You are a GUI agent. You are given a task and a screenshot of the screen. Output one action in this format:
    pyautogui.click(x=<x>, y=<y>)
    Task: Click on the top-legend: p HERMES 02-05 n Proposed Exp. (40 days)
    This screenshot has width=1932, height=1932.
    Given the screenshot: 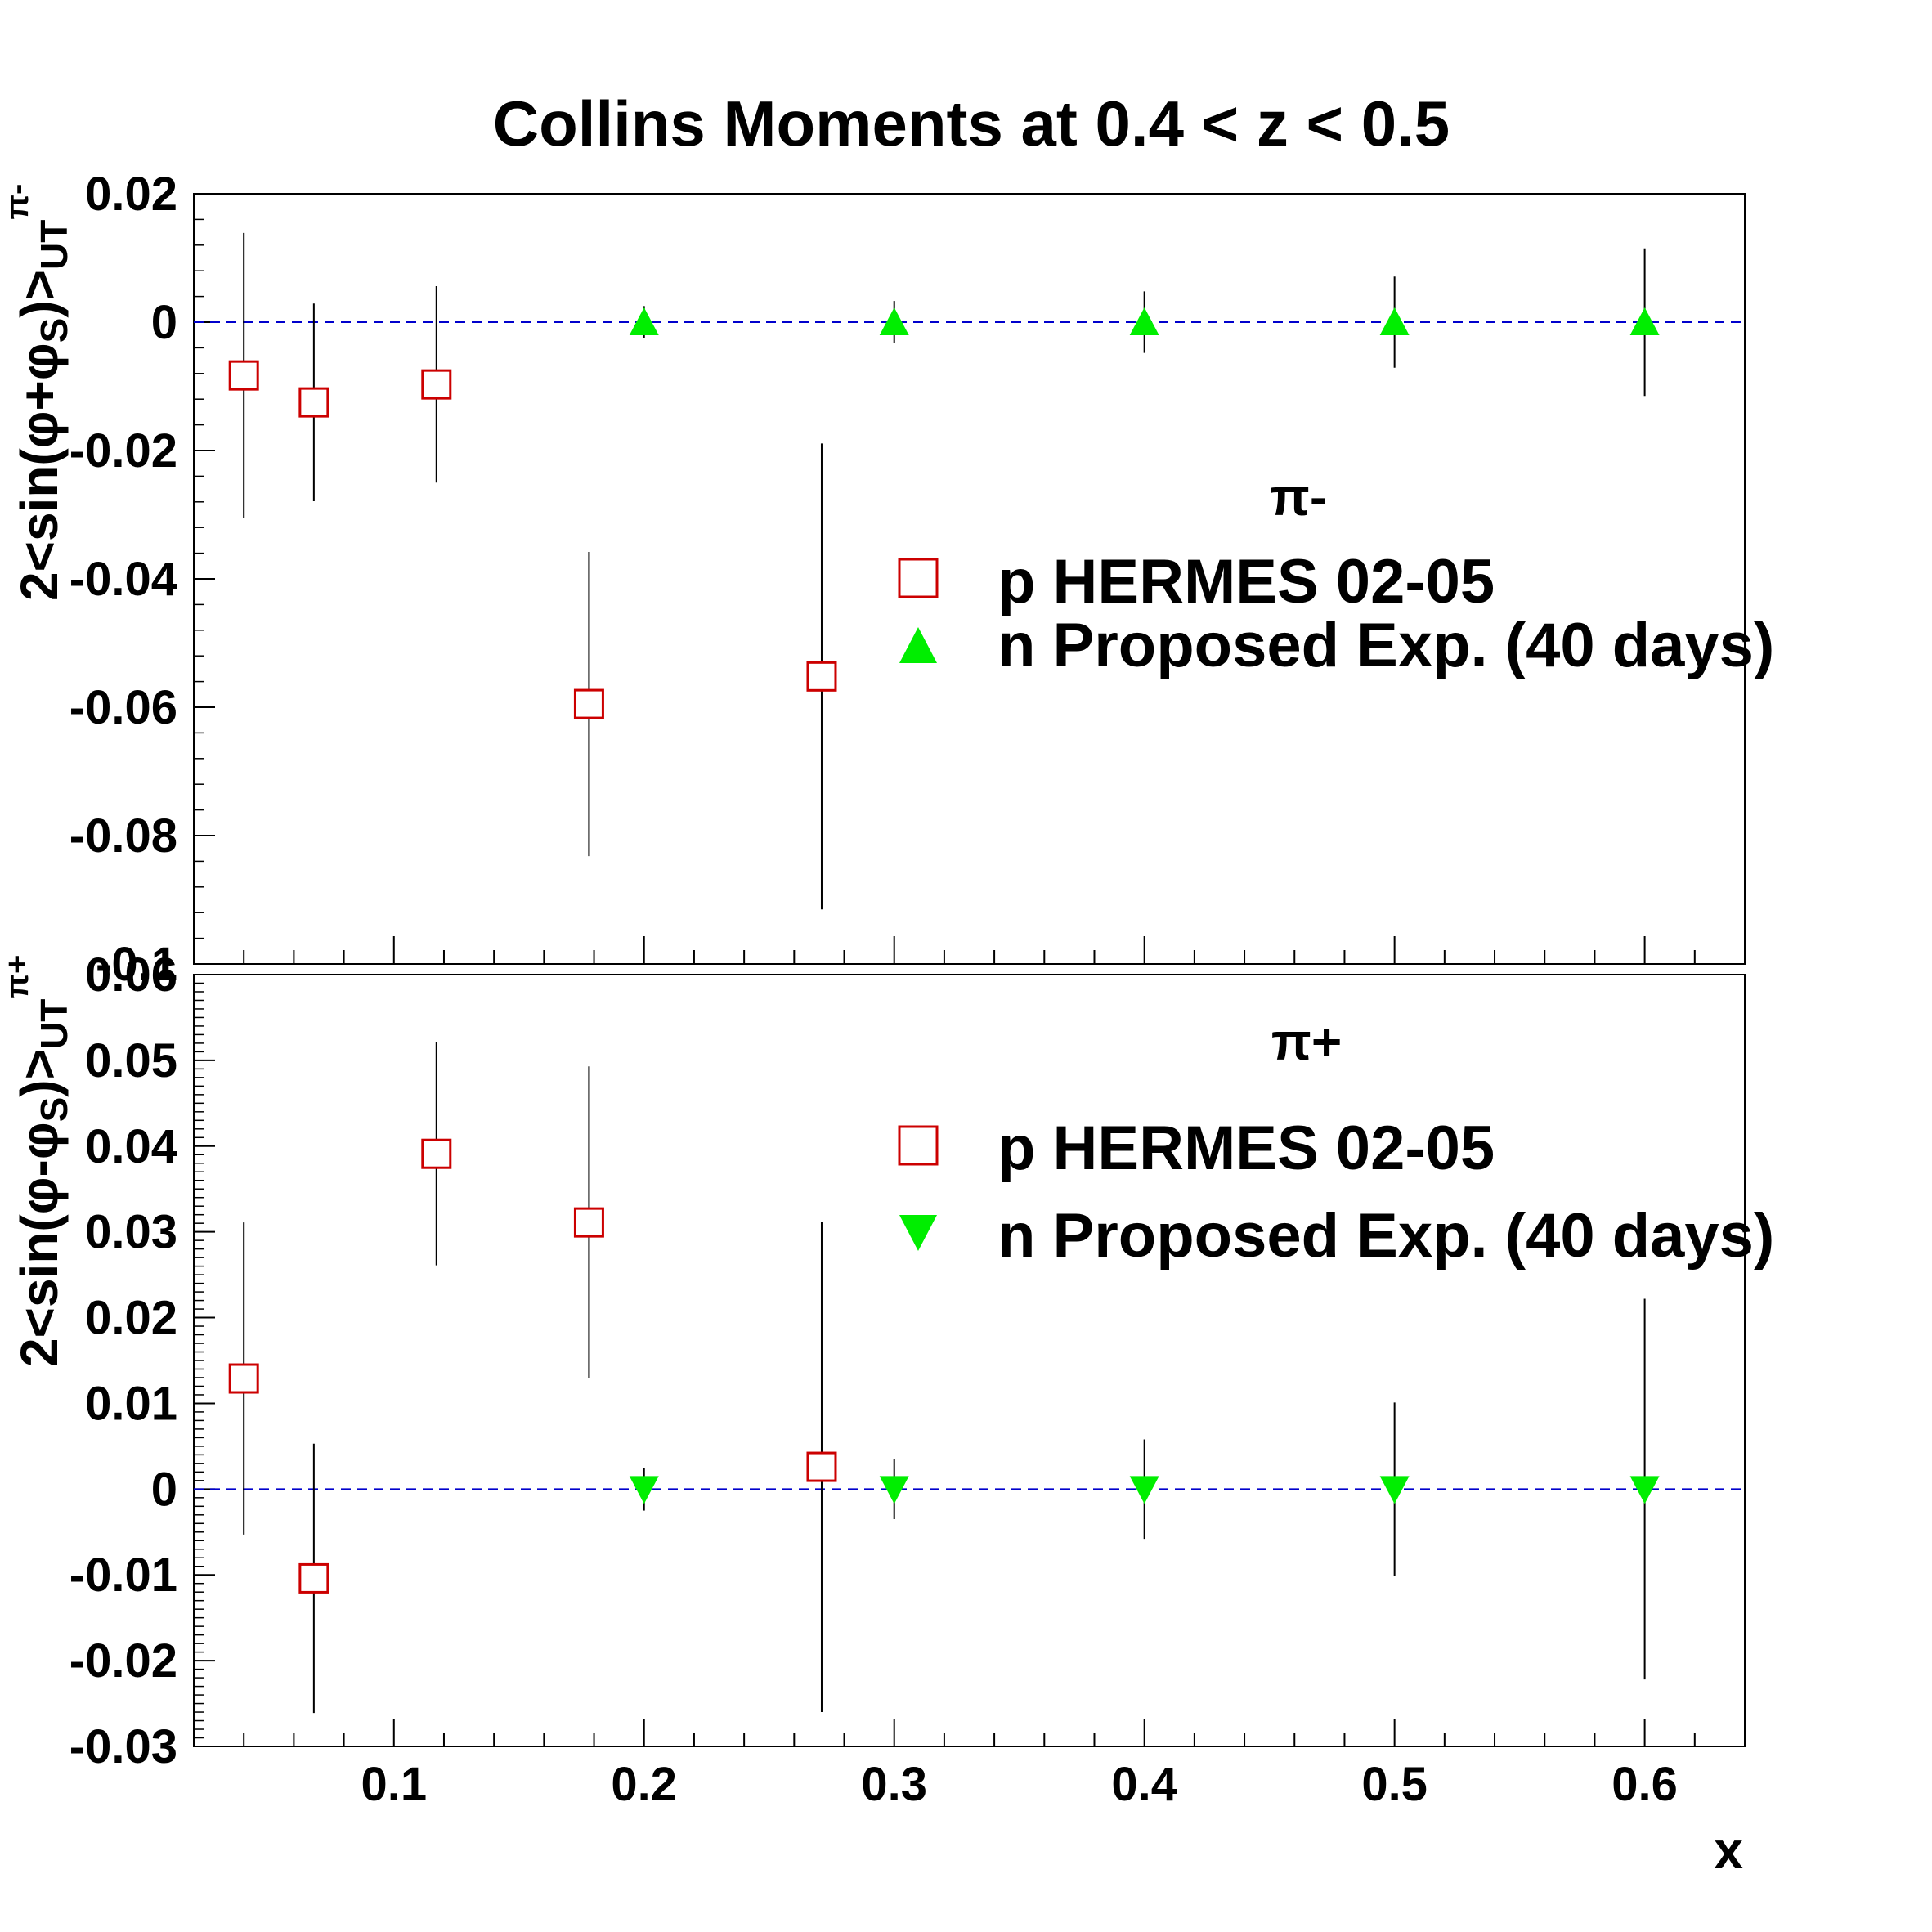 What is the action you would take?
    pyautogui.click(x=1336, y=613)
    